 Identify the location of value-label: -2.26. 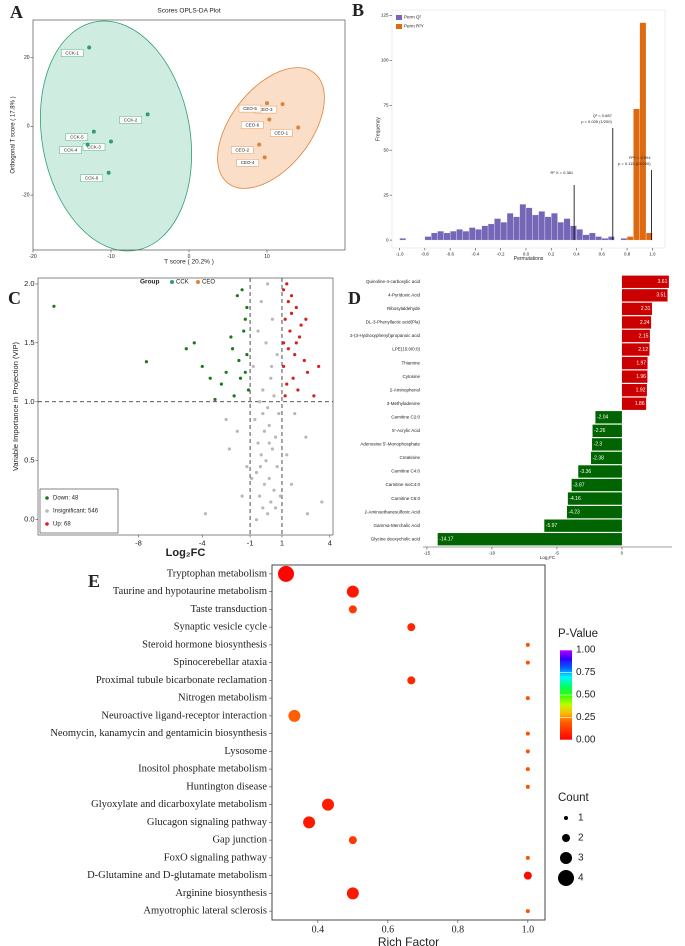
(600, 431).